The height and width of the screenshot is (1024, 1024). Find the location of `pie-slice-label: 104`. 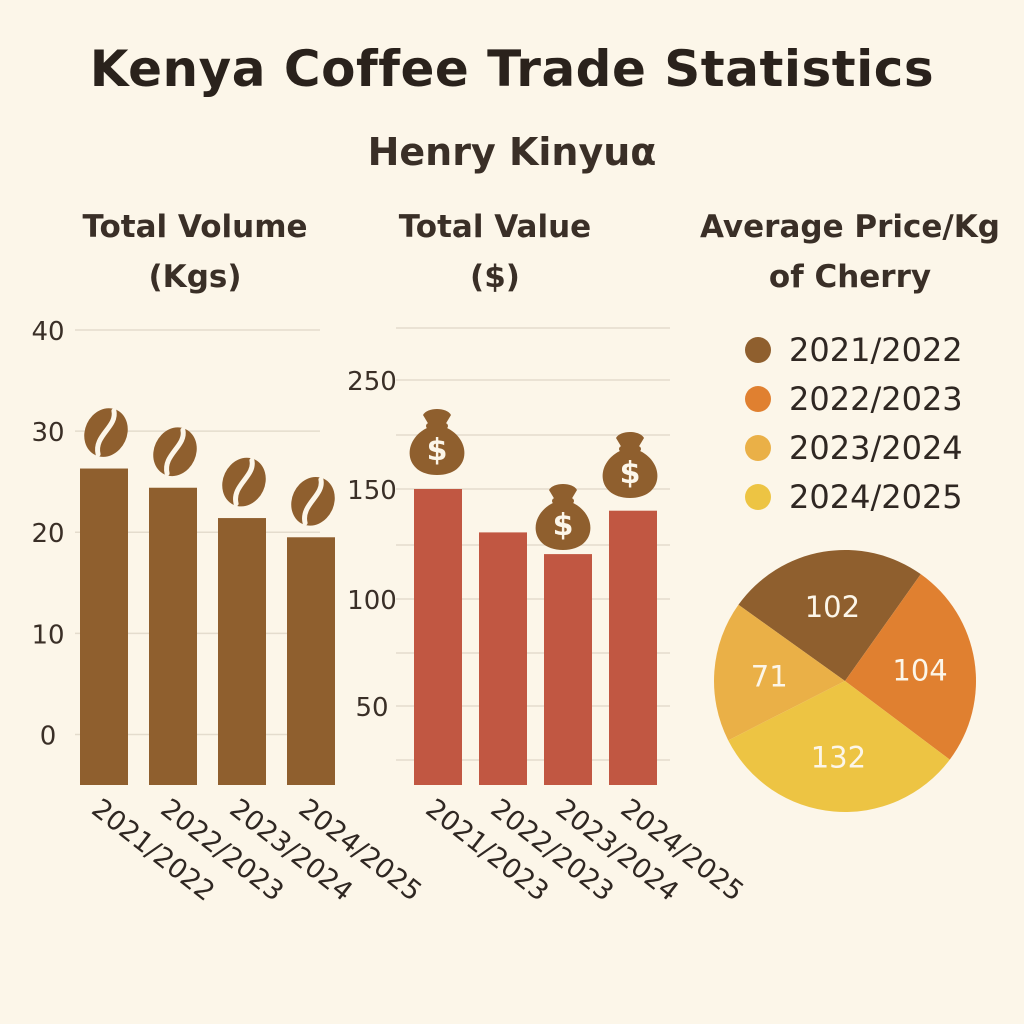

pie-slice-label: 104 is located at coordinates (919, 670).